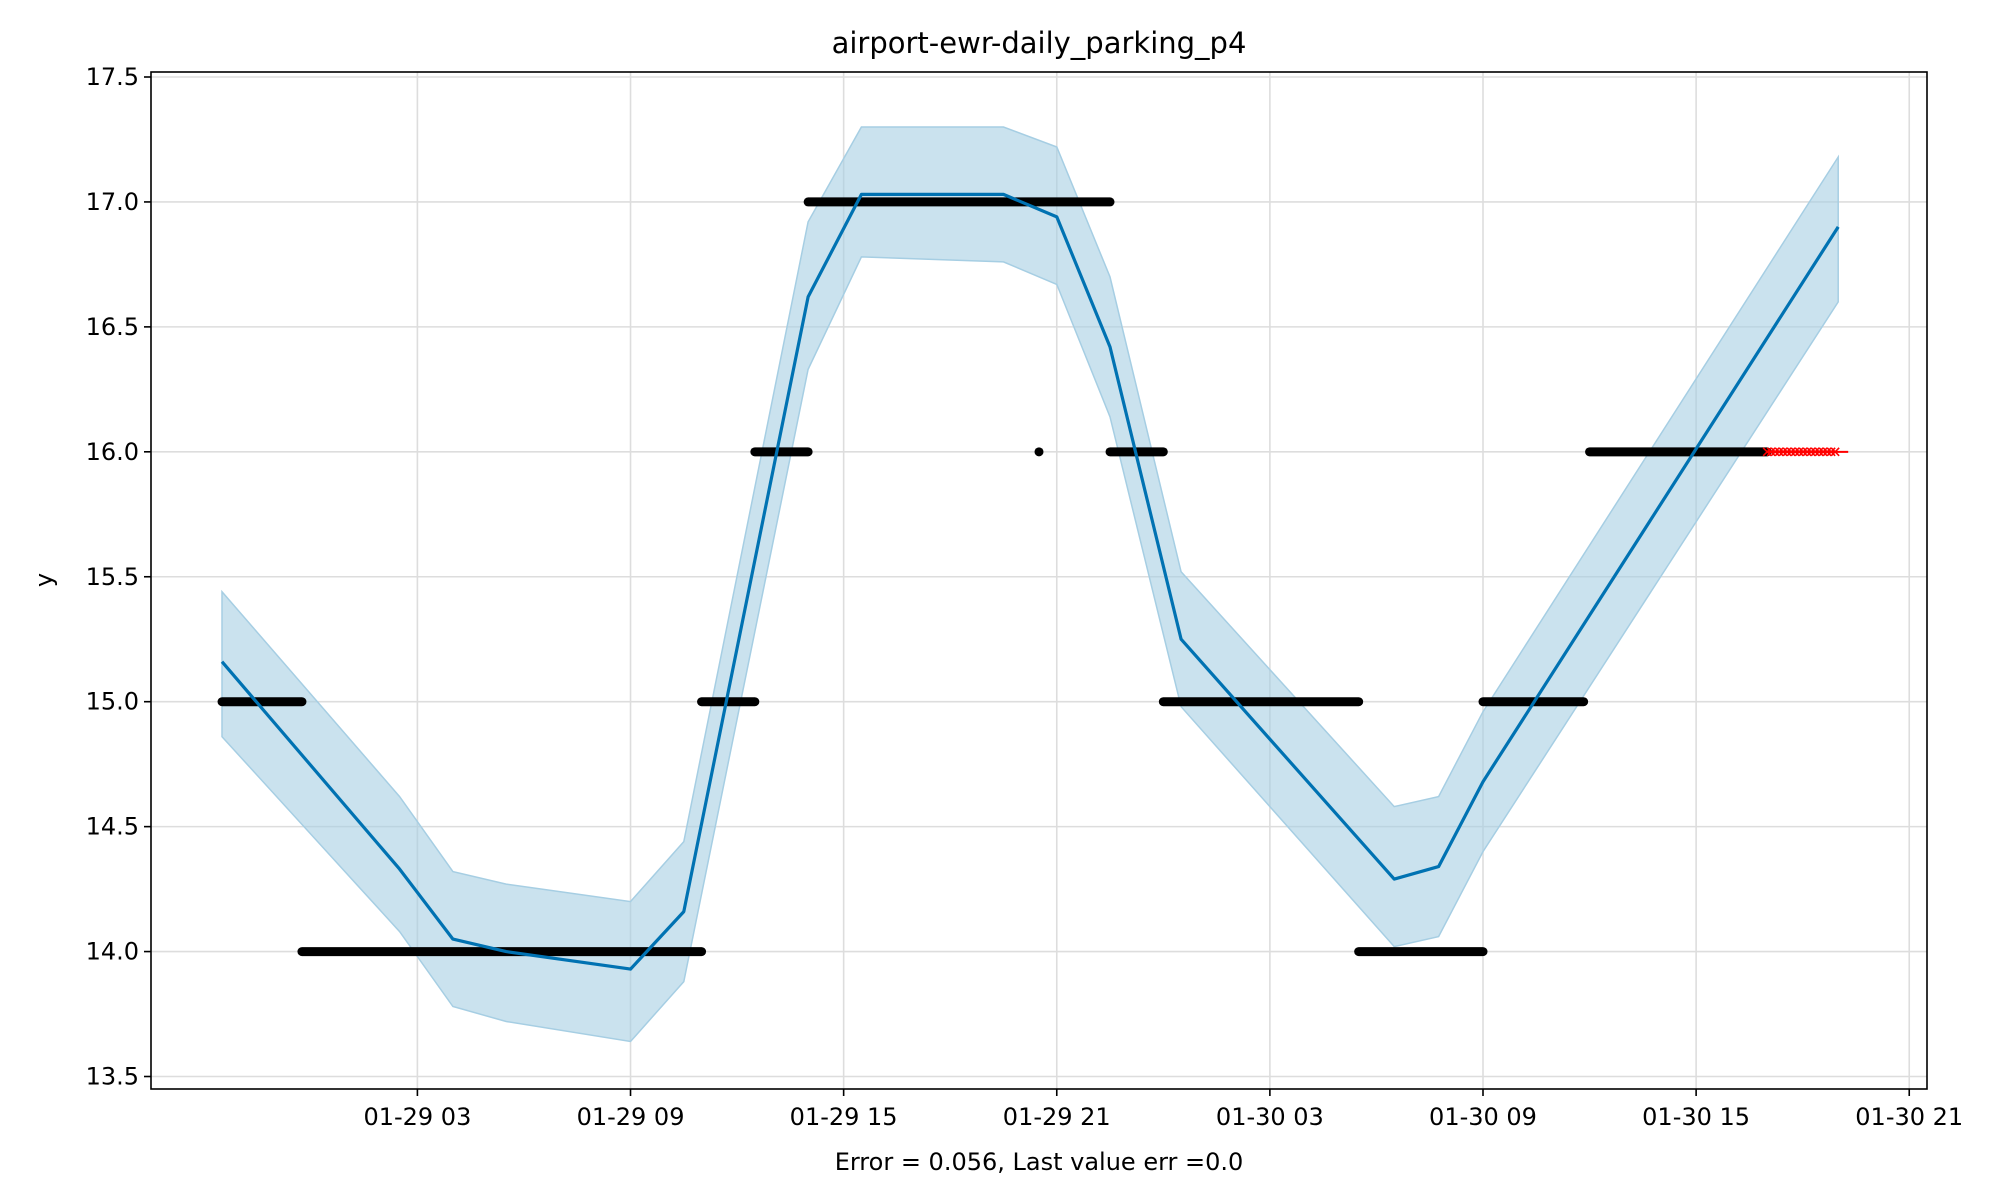  Describe the element at coordinates (112, 1077) in the screenshot. I see `y-tick-label: 13.5` at that location.